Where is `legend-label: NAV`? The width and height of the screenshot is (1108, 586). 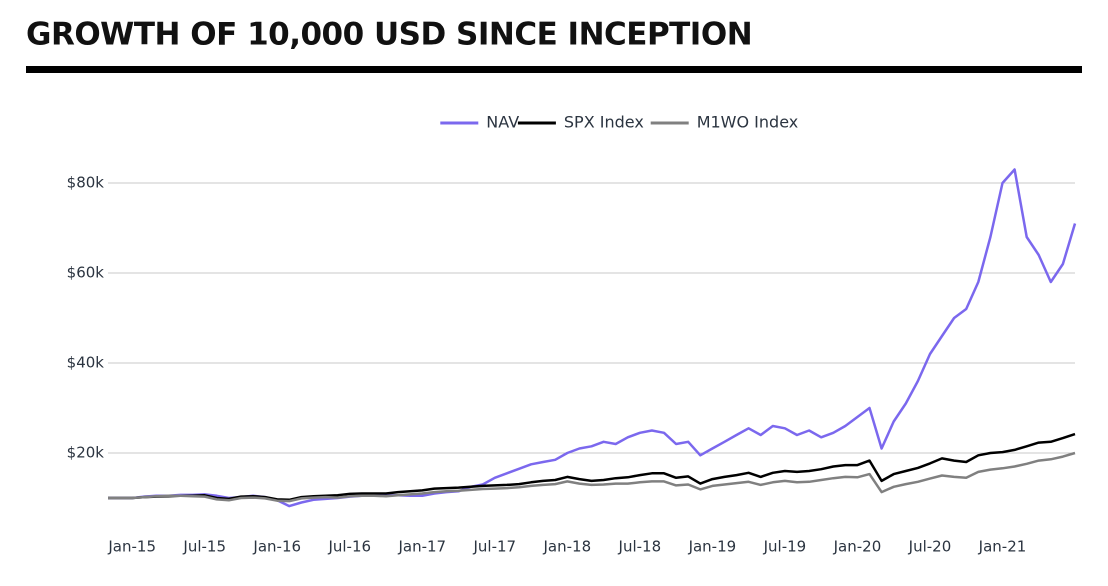 legend-label: NAV is located at coordinates (502, 122).